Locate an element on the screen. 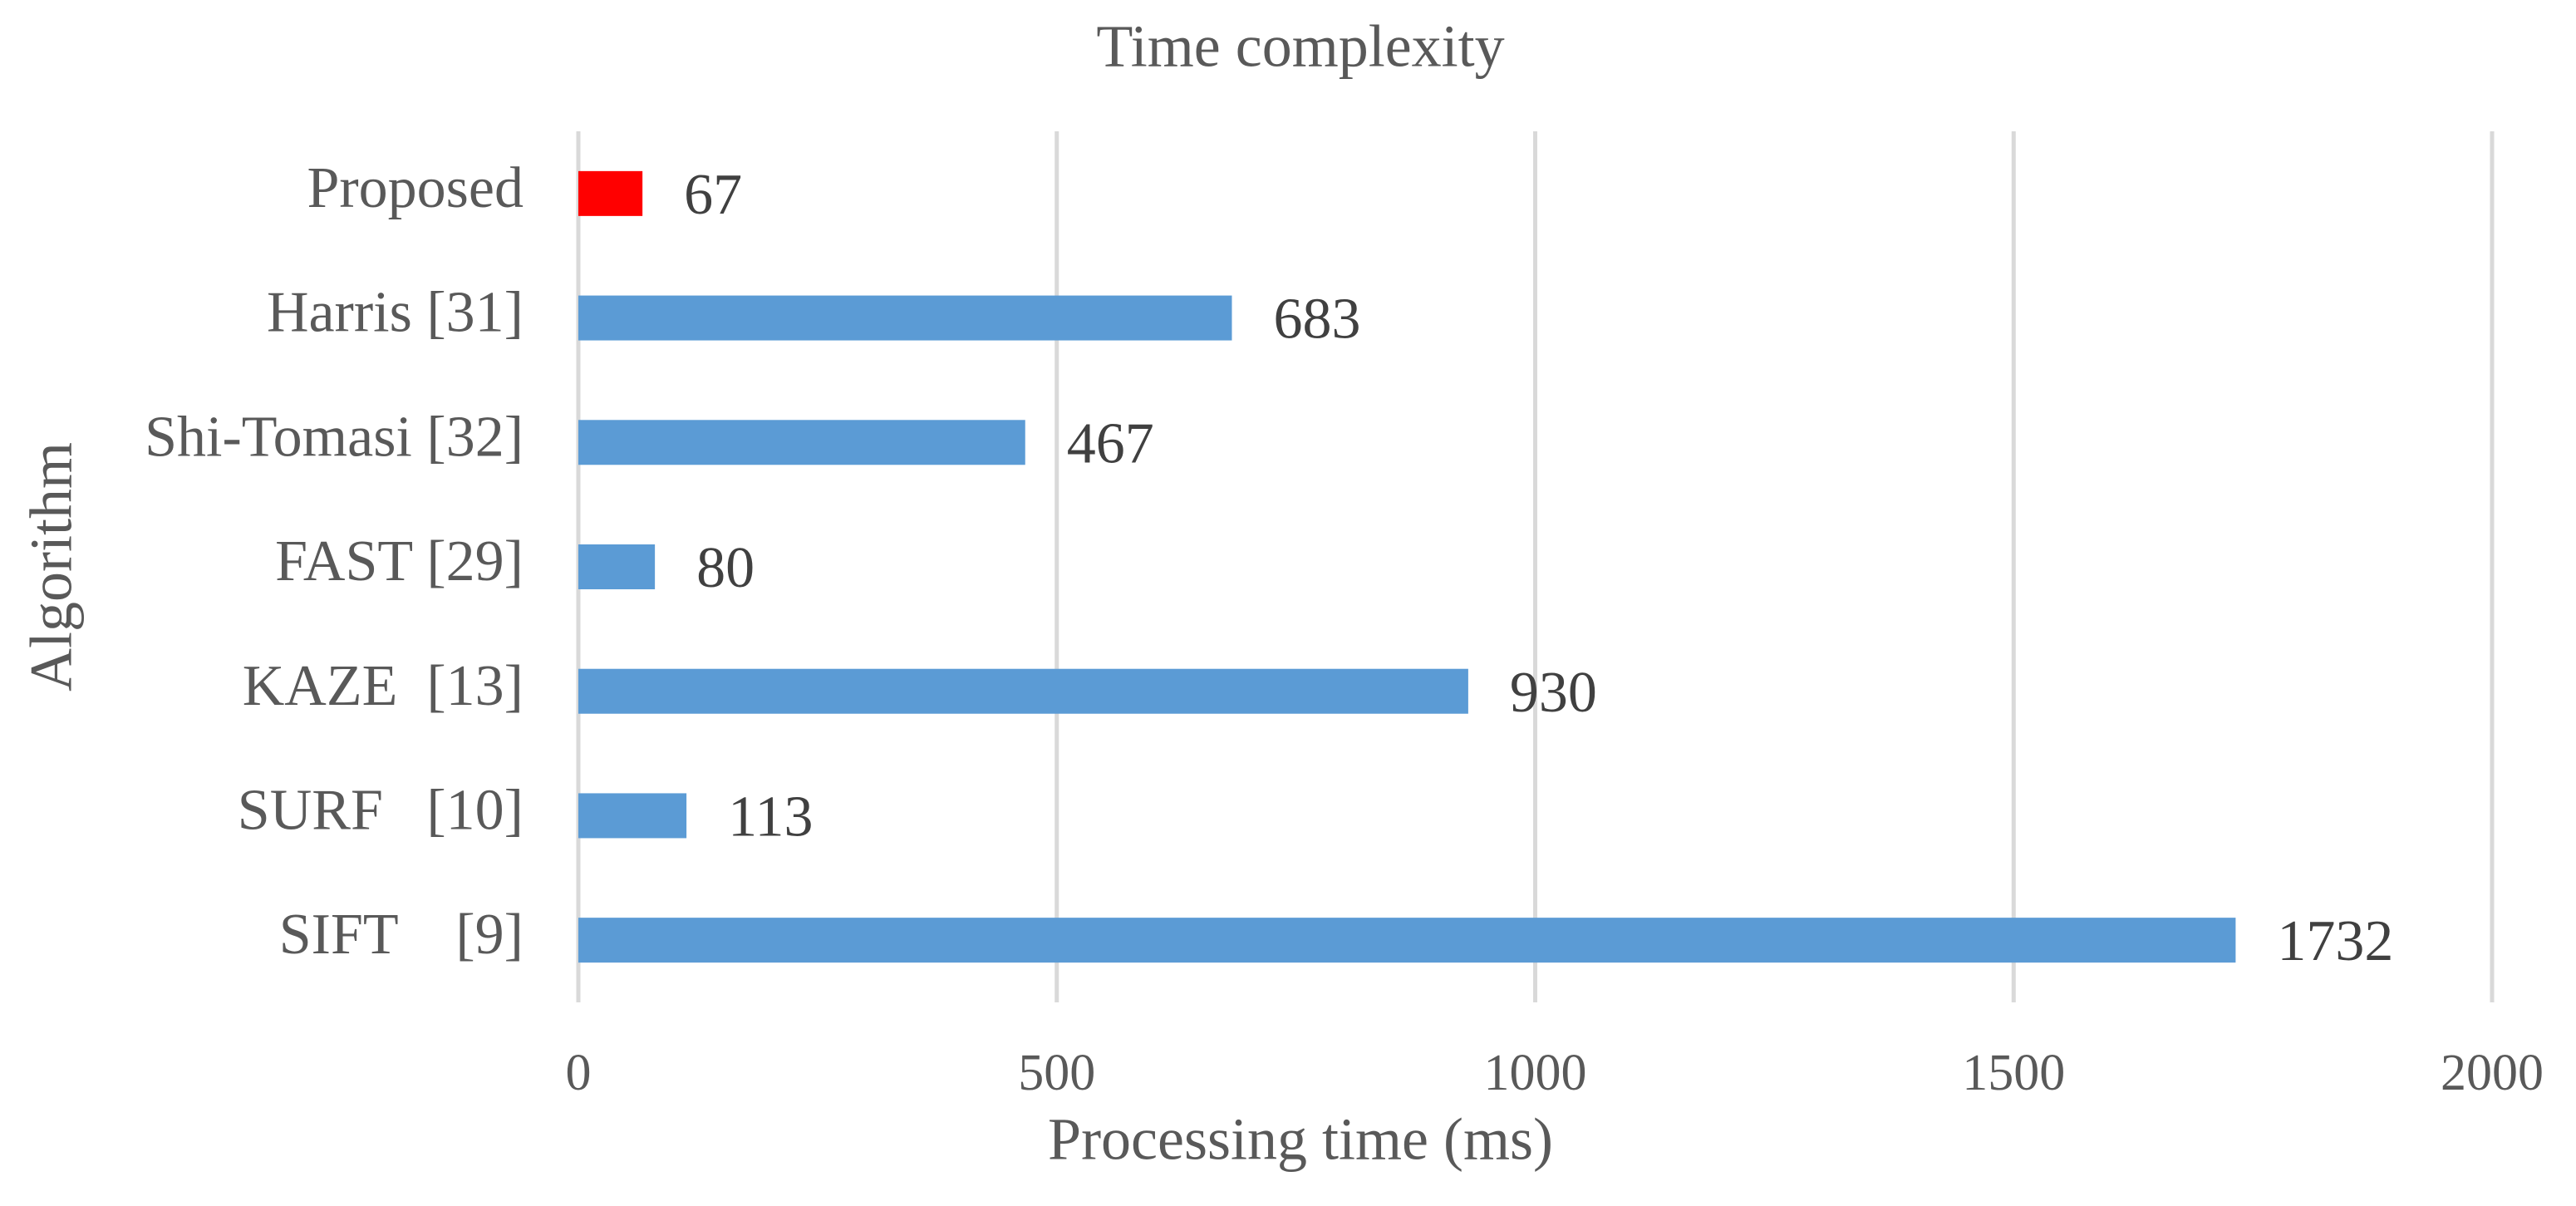 The width and height of the screenshot is (2576, 1206). value-label: 113 is located at coordinates (770, 817).